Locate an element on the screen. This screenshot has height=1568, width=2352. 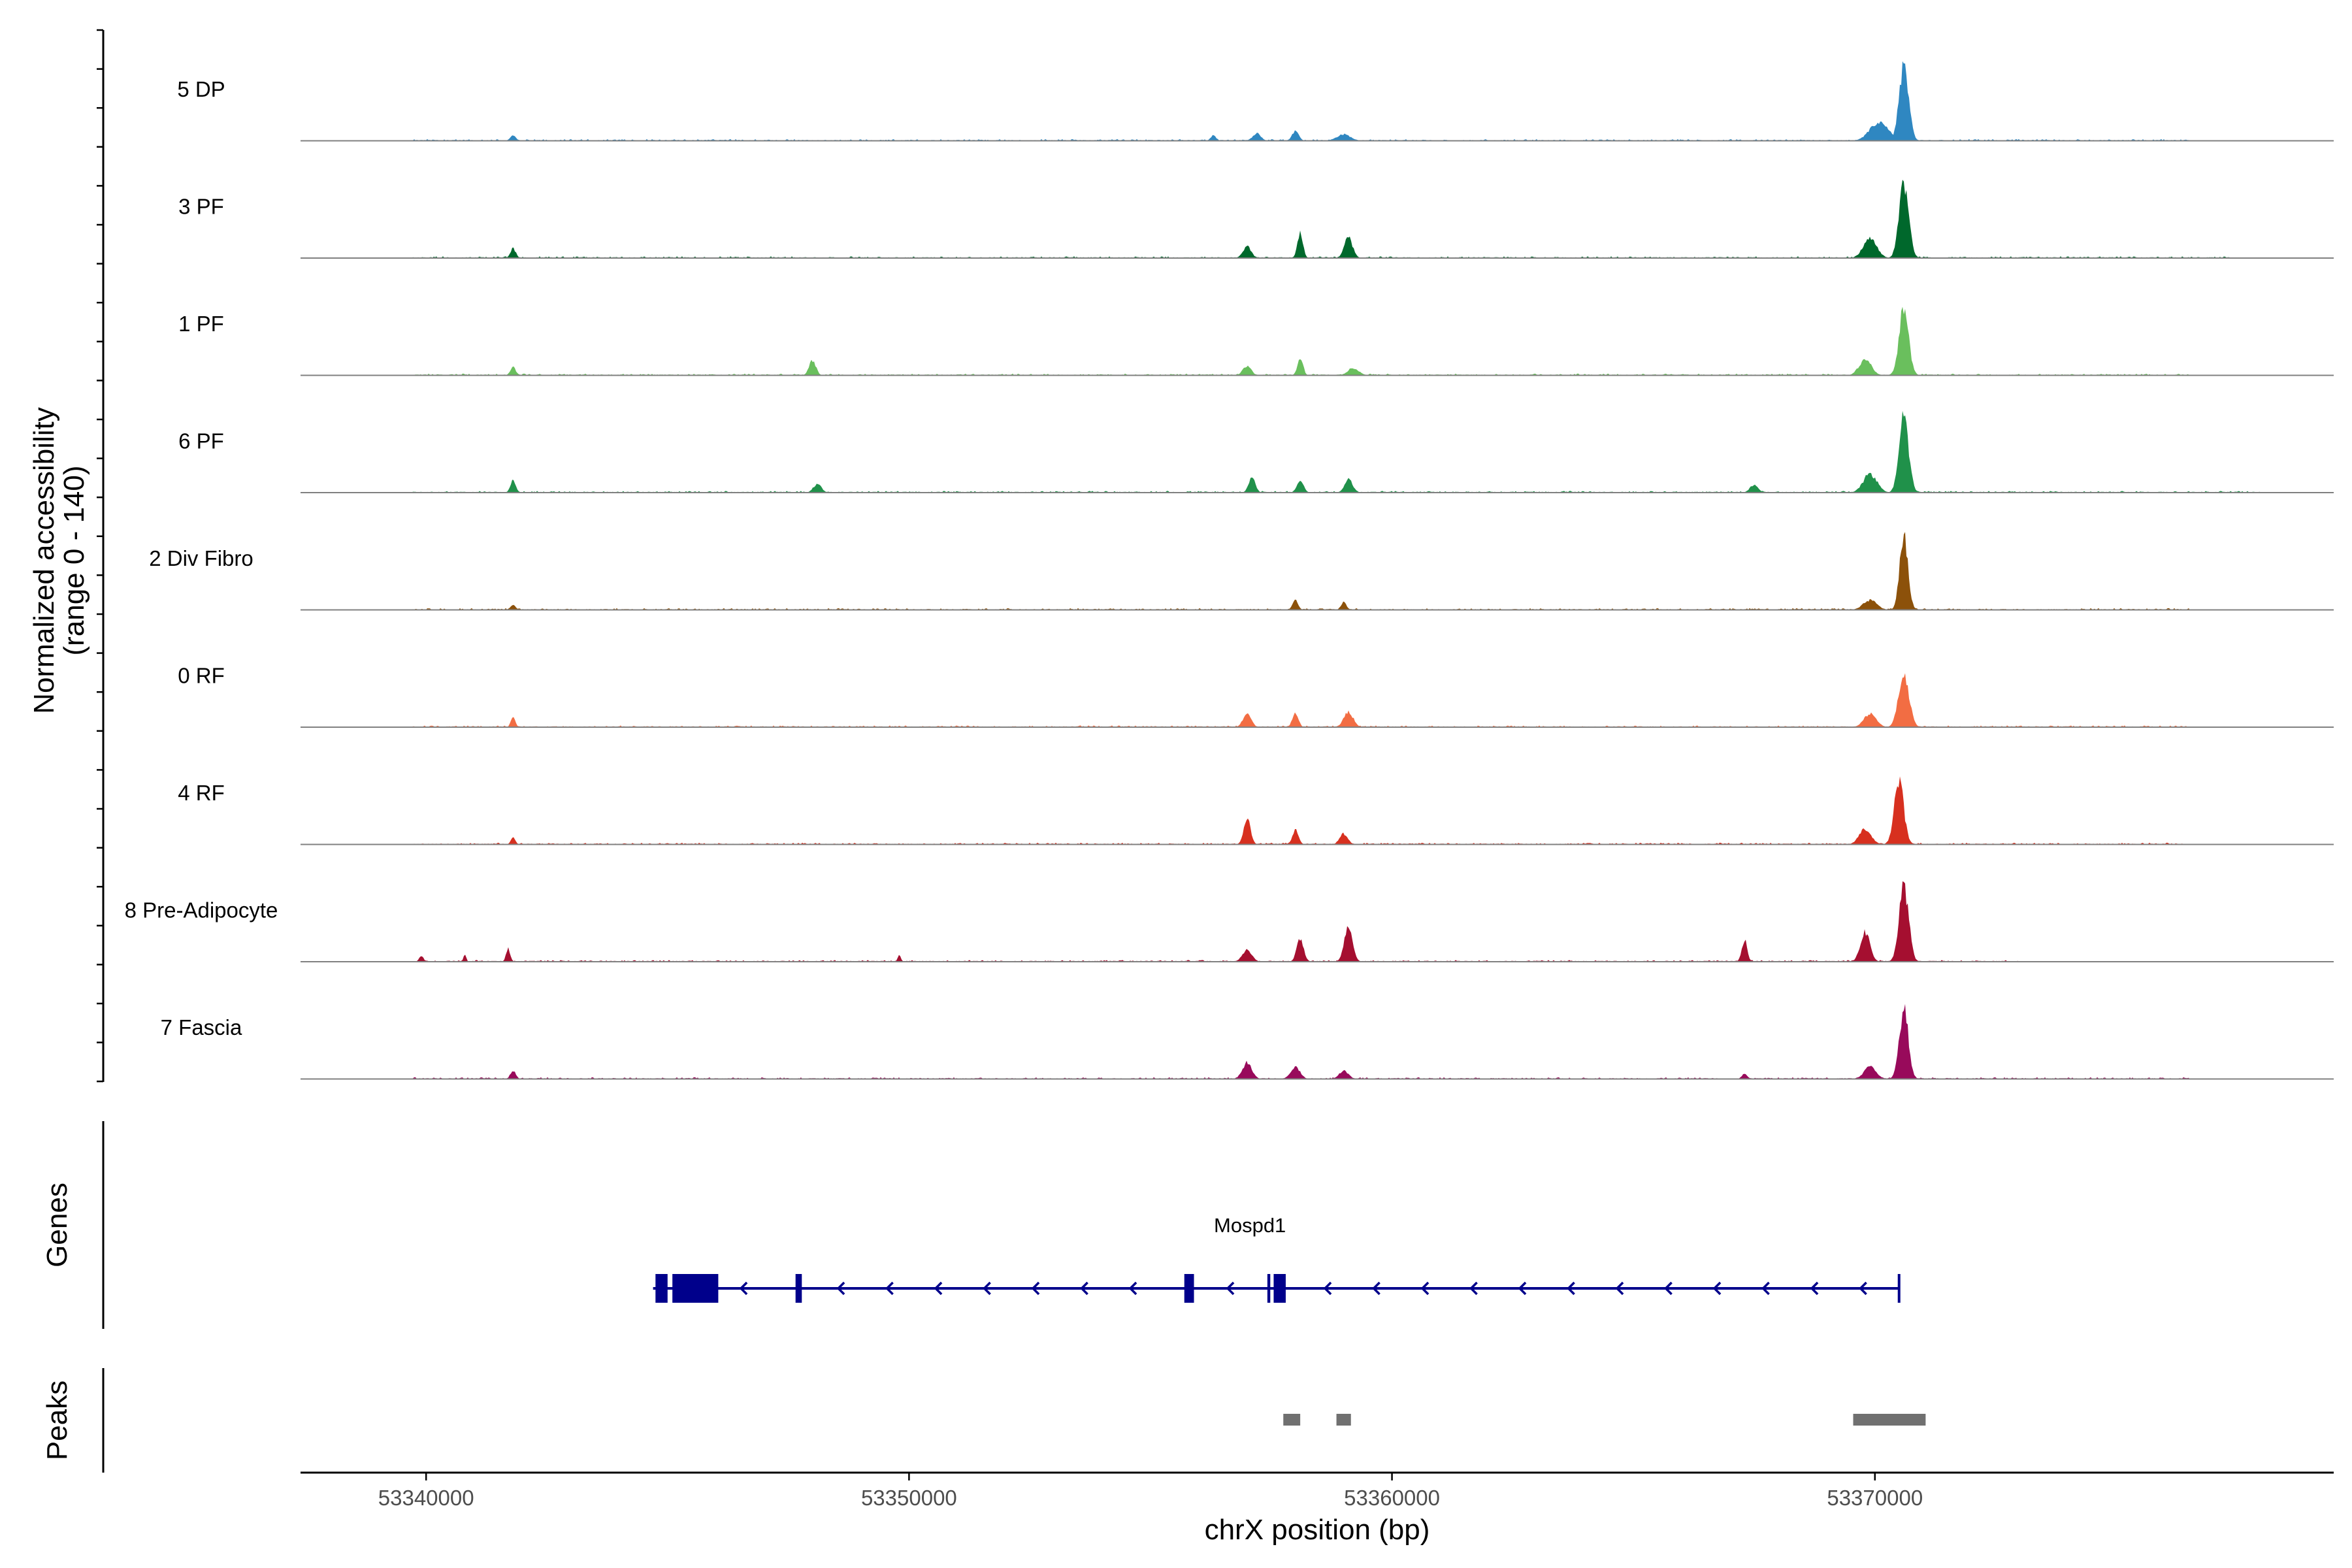
genes-track-title: Genes is located at coordinates (57, 1225).